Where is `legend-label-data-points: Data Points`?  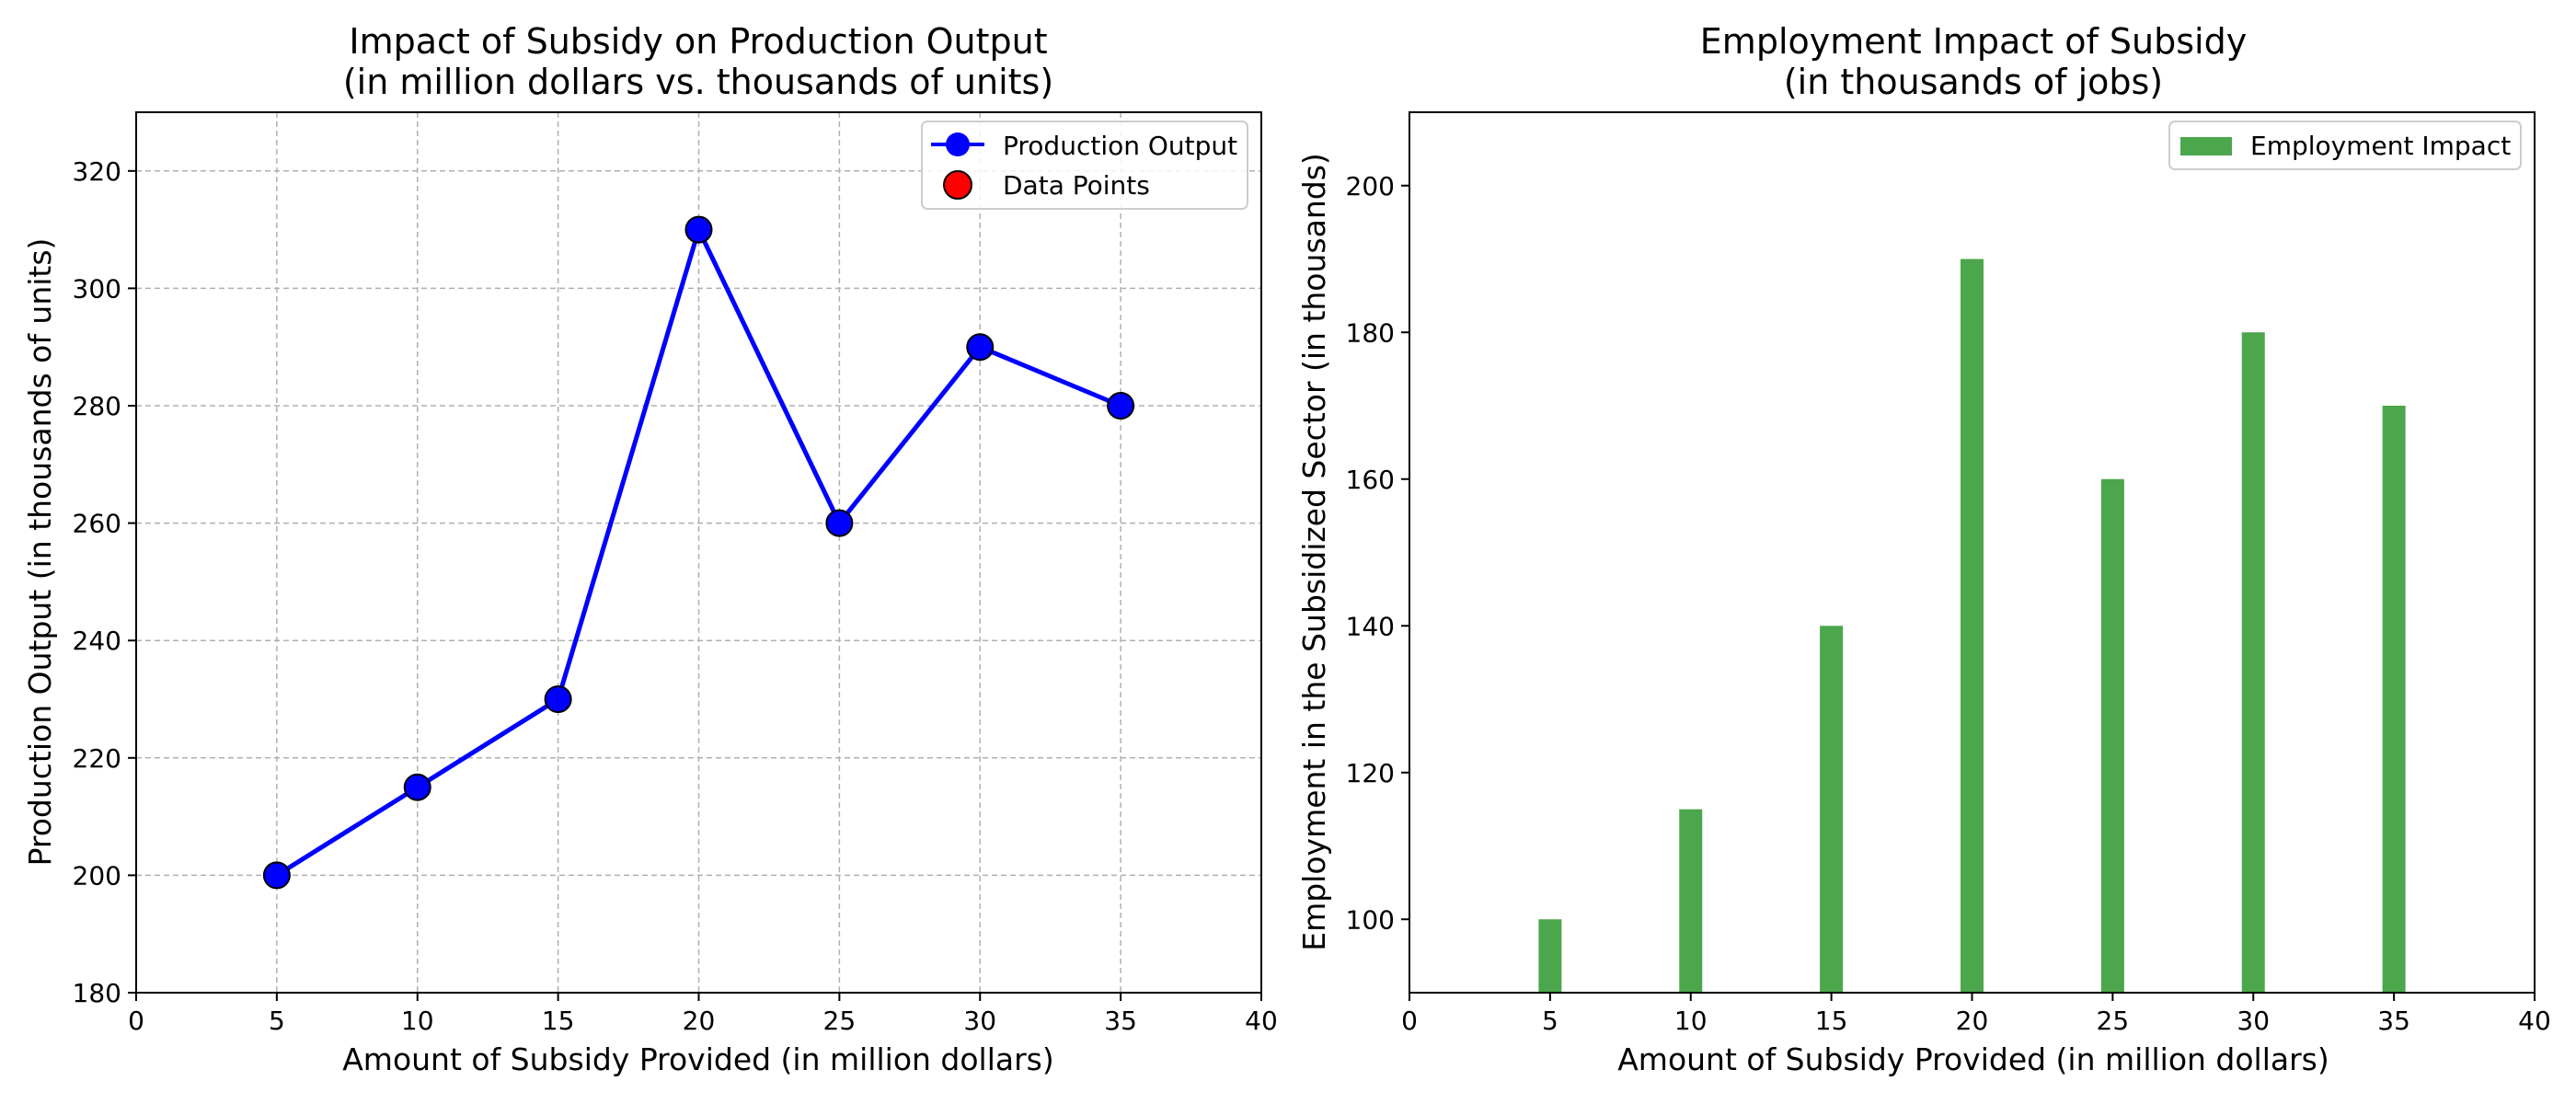
legend-label-data-points: Data Points is located at coordinates (1076, 185).